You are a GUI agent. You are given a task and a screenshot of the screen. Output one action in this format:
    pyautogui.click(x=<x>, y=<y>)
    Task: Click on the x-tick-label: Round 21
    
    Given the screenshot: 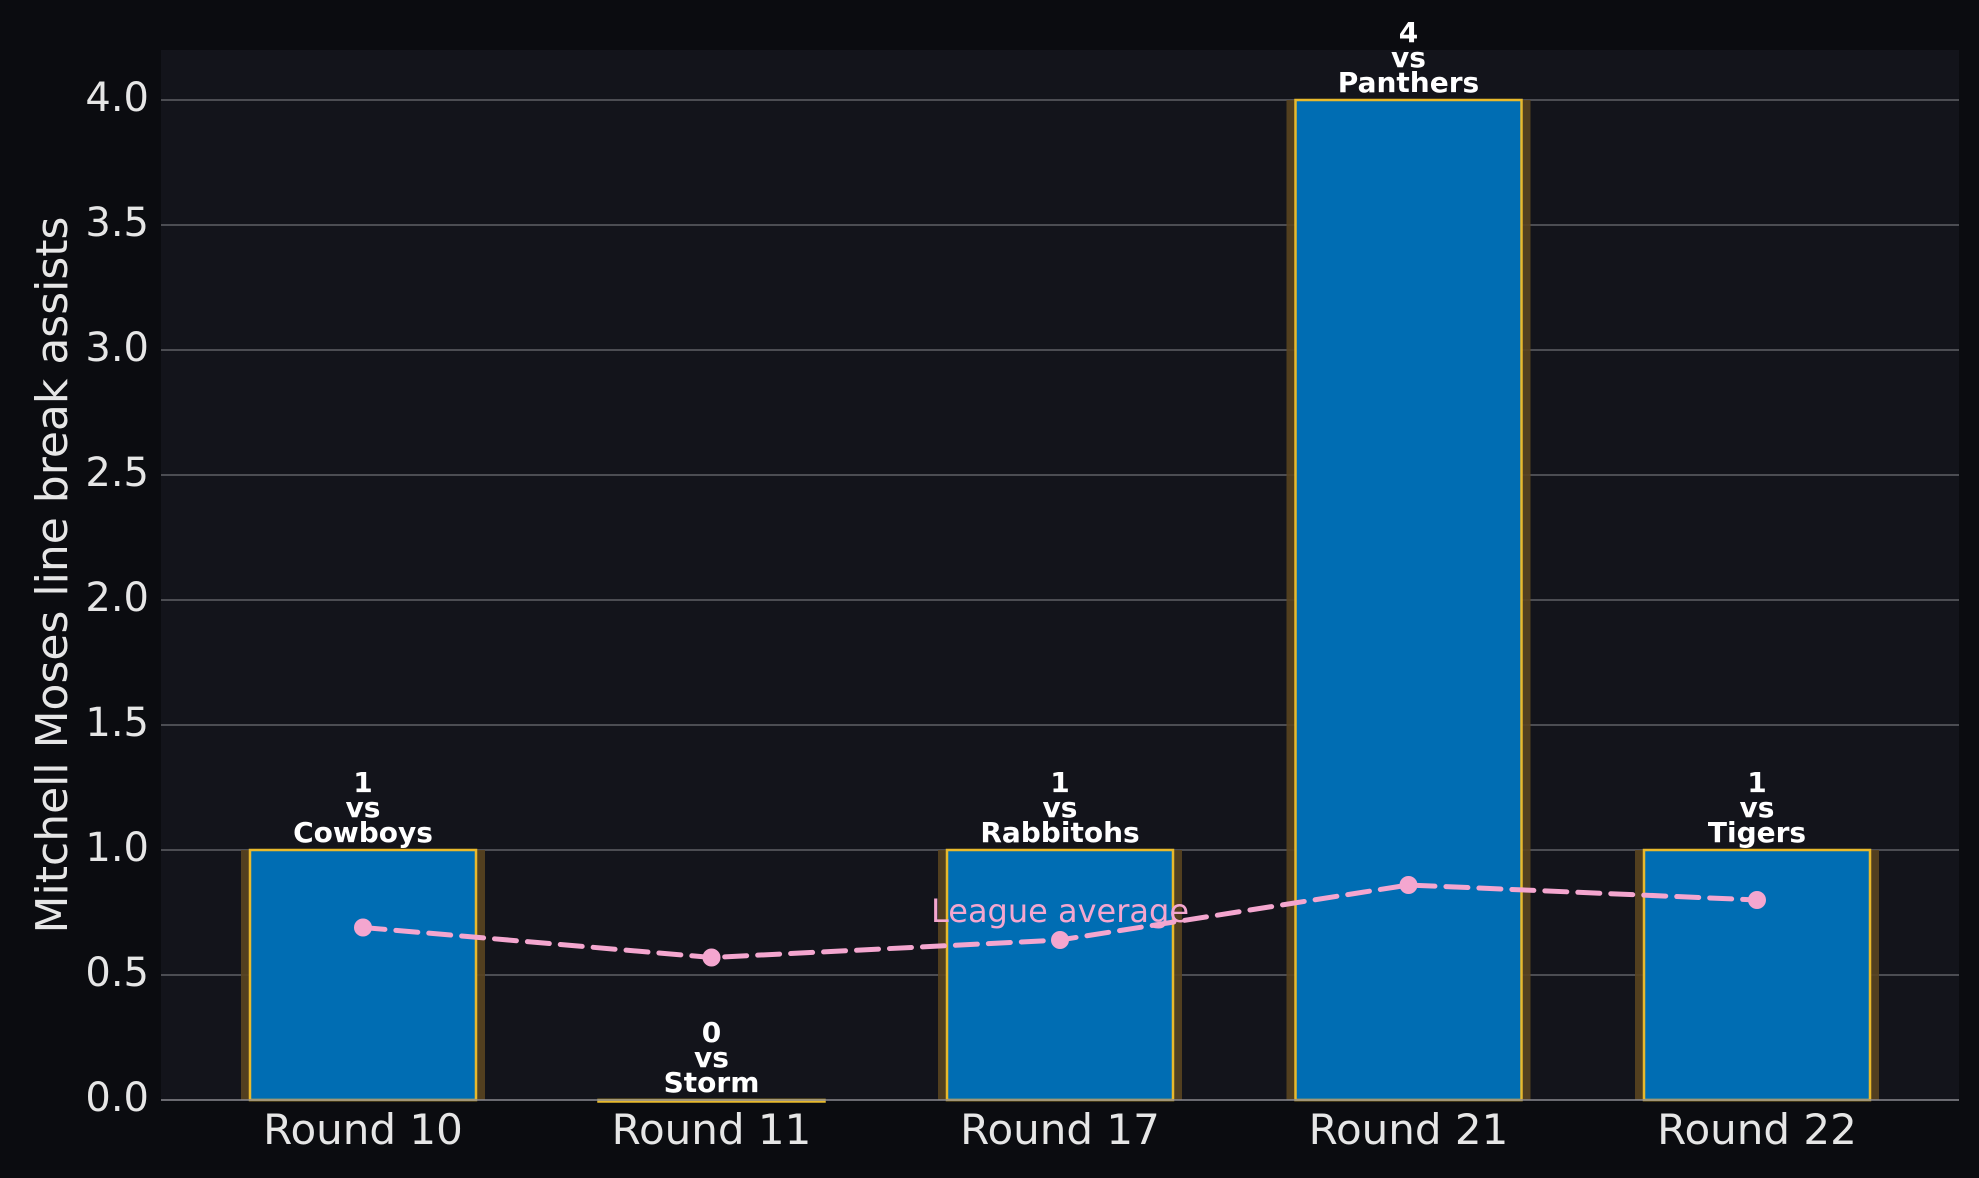 What is the action you would take?
    pyautogui.click(x=1409, y=1129)
    